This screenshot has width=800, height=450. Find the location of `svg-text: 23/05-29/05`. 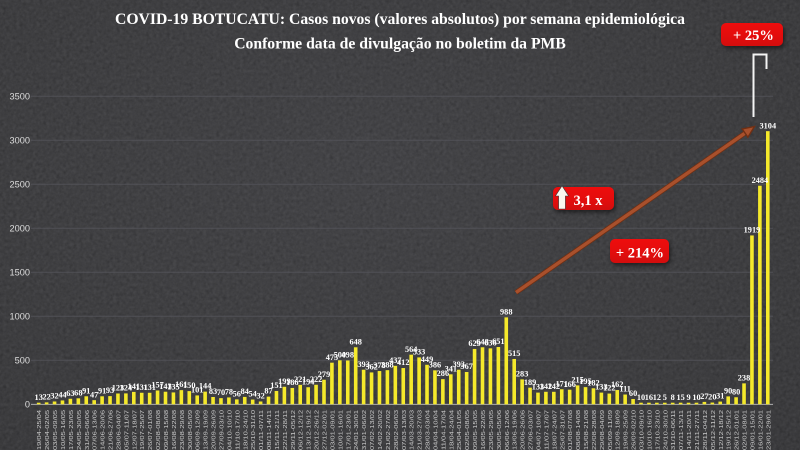

svg-text: 23/05-29/05 is located at coordinates (491, 429).